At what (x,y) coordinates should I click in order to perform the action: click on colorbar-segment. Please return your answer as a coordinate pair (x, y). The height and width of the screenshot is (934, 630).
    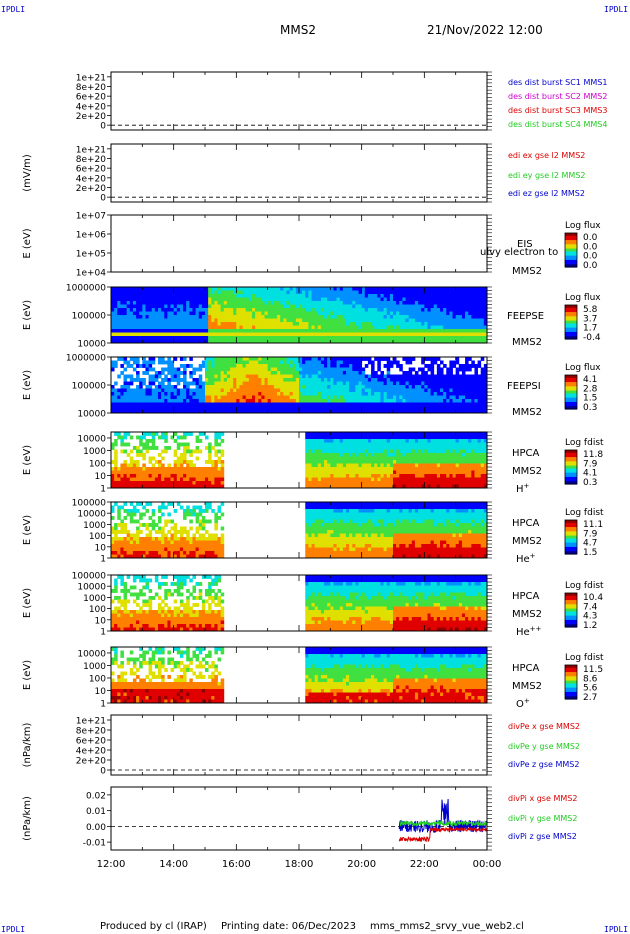
    Looking at the image, I should click on (571, 238).